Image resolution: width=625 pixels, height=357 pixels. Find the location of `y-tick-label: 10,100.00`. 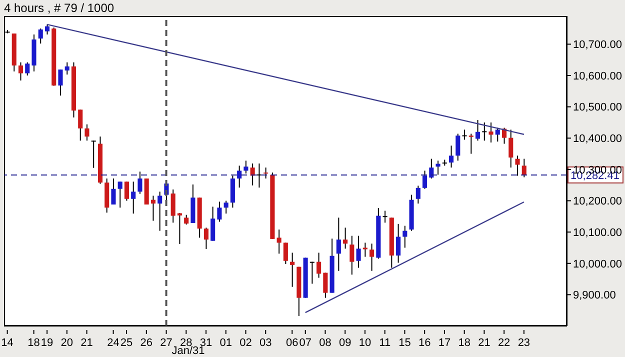

y-tick-label: 10,100.00 is located at coordinates (597, 232).